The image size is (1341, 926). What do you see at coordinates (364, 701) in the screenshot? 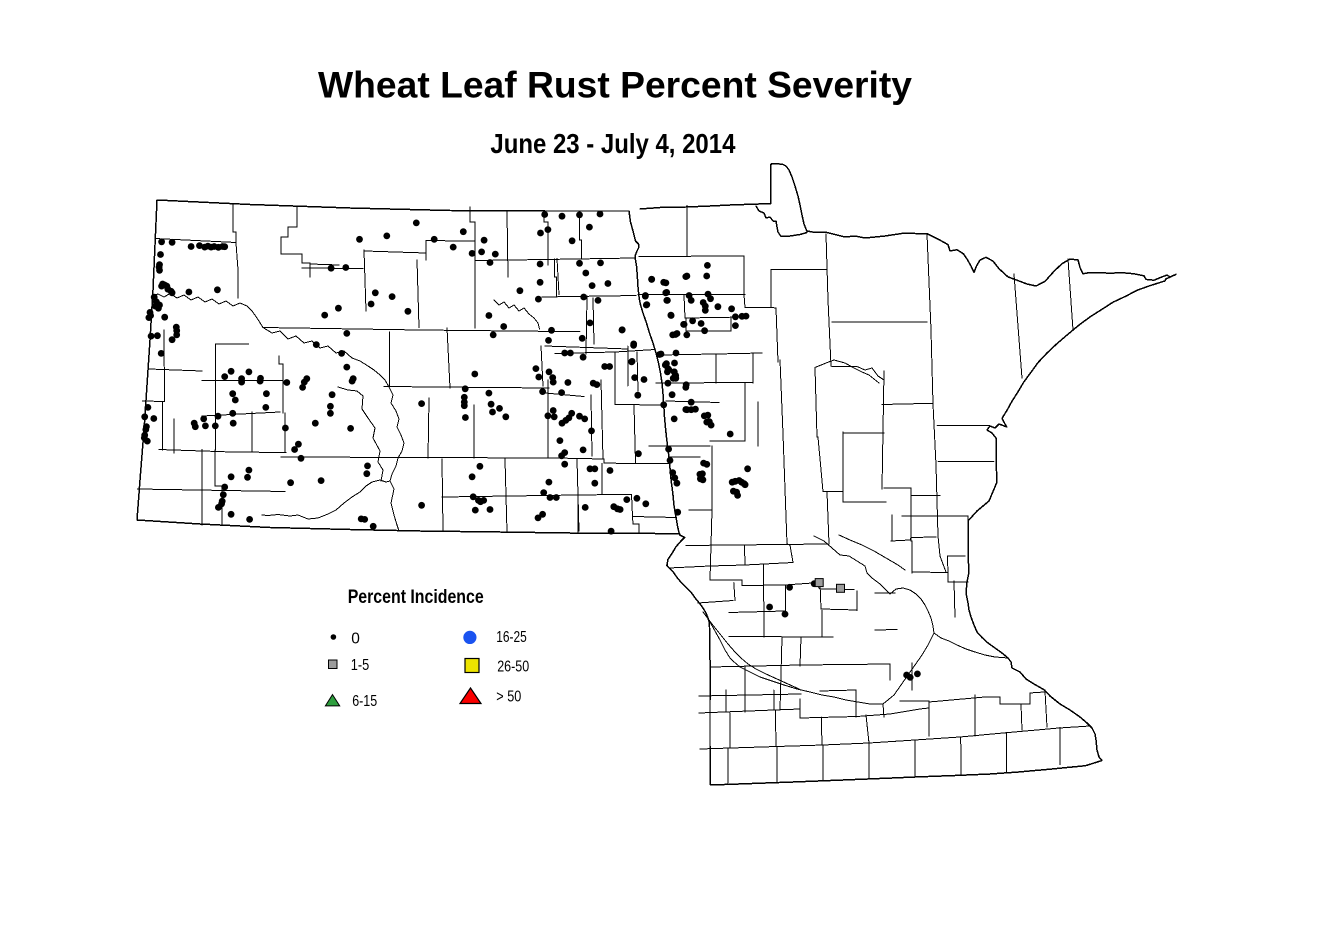
I see `svg-text: 6-15` at bounding box center [364, 701].